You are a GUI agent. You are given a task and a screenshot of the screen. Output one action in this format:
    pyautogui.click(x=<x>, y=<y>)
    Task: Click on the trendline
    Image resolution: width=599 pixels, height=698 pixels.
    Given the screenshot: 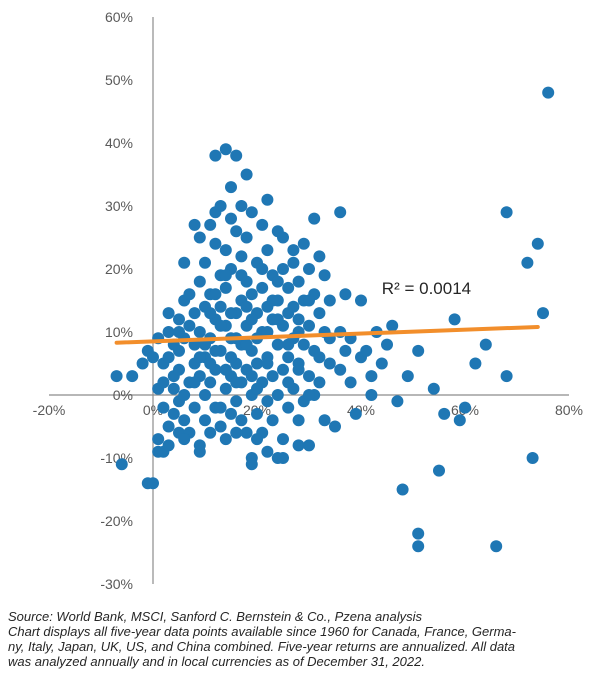 What is the action you would take?
    pyautogui.click(x=327, y=334)
    